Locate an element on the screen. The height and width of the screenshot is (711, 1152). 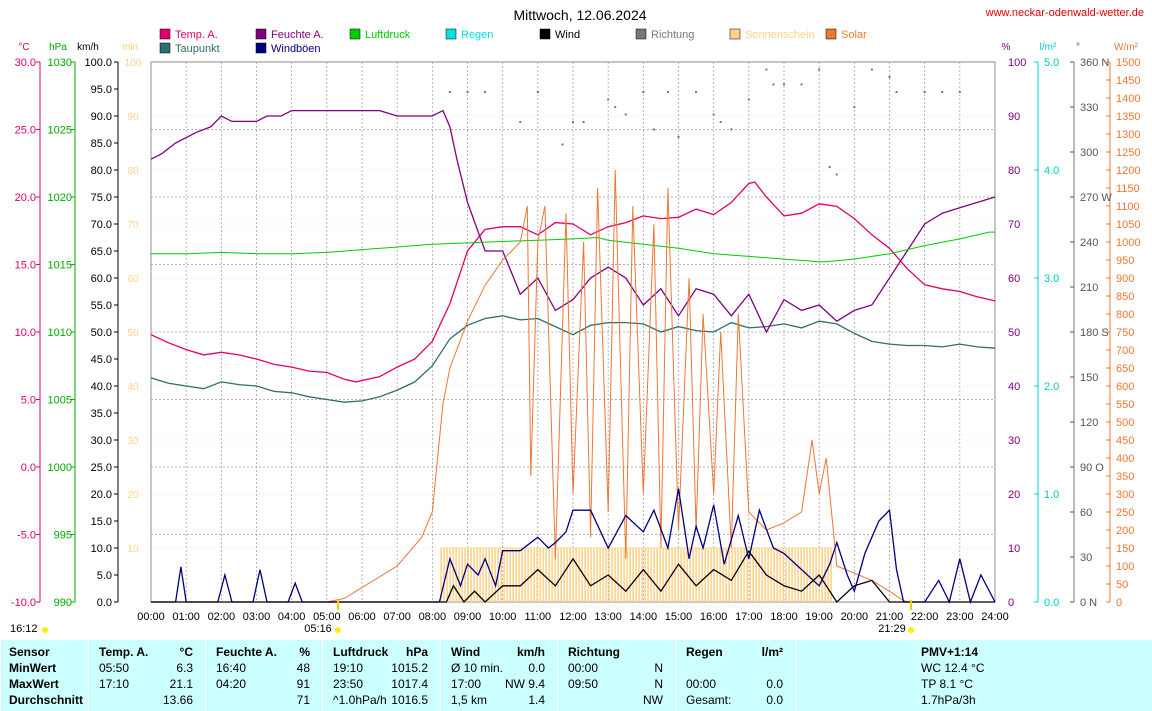
pressure-tick-label: 1015 is located at coordinates (60, 266).